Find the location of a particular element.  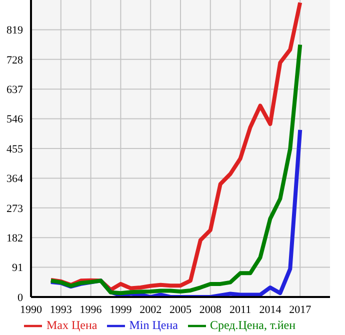

x-tick-label: 2002 is located at coordinates (151, 310).